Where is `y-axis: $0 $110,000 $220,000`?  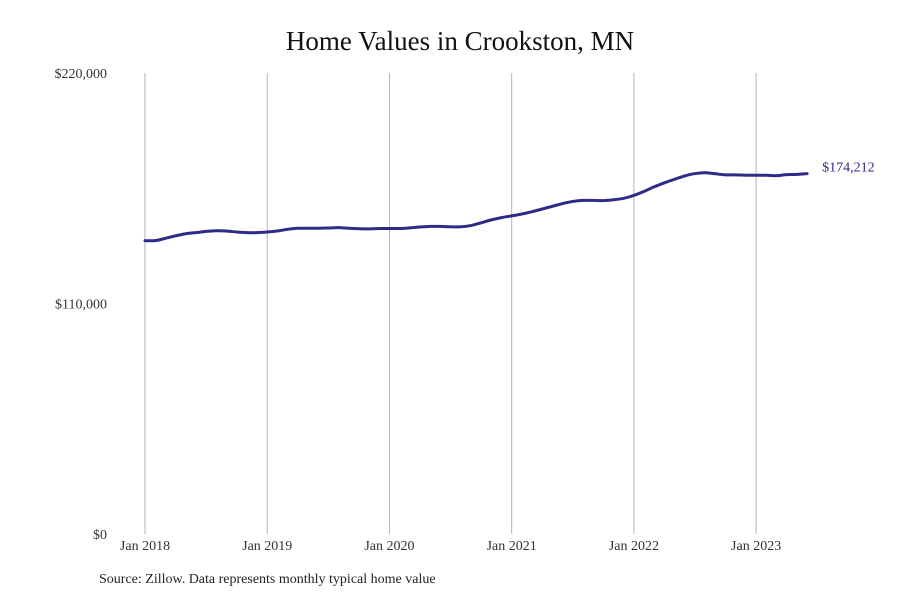
y-axis: $0 $110,000 $220,000 is located at coordinates (81, 305).